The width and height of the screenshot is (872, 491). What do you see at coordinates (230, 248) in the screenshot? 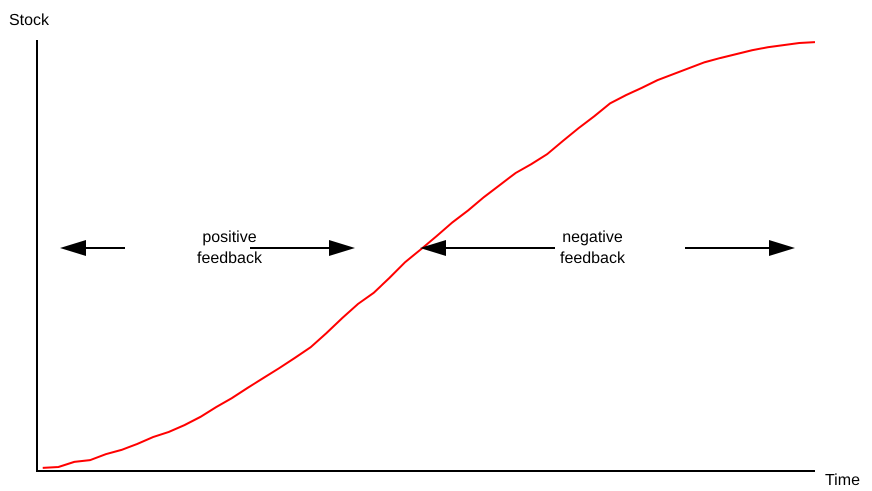
I see `annotation: positive feedback` at bounding box center [230, 248].